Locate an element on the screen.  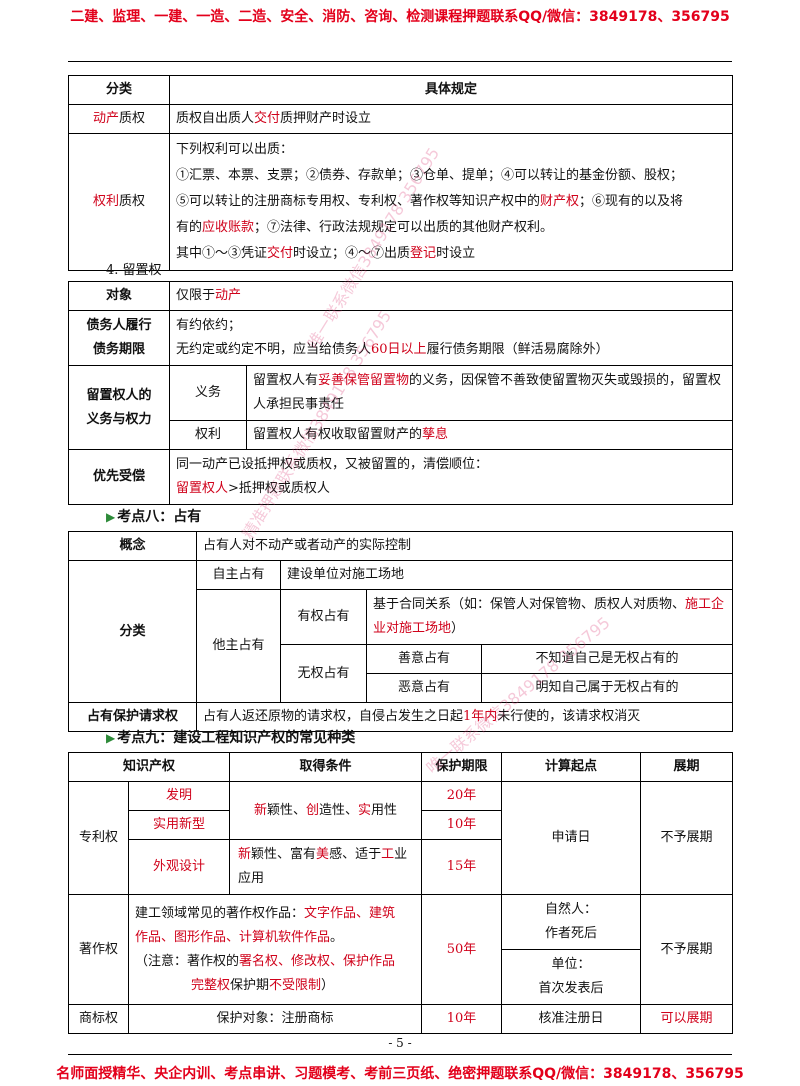
header-rule is located at coordinates (400, 61).